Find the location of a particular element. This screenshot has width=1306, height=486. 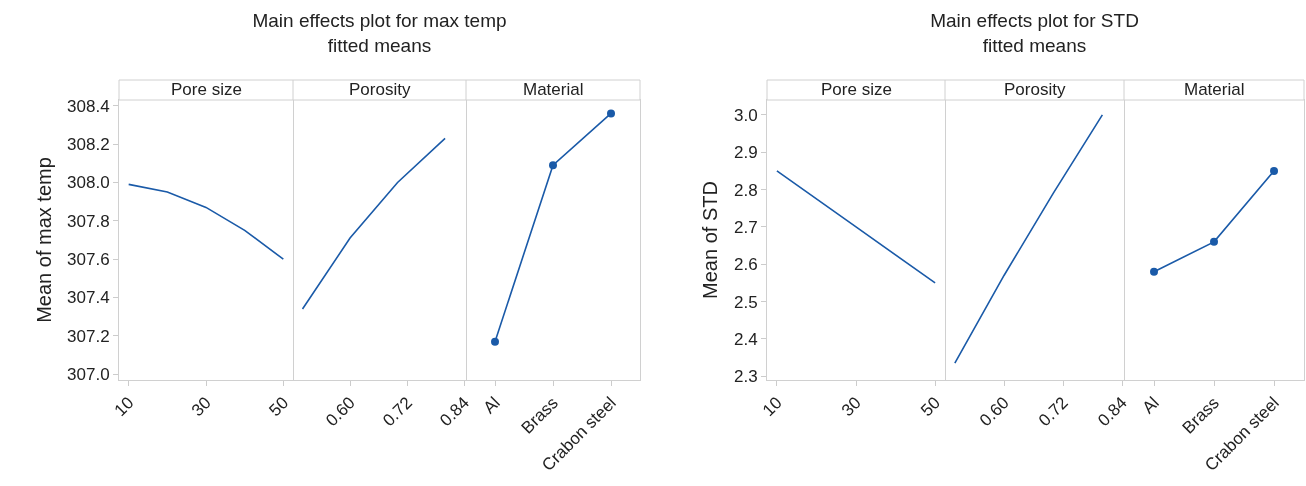

y-axis-title: Mean of STD is located at coordinates (710, 240).